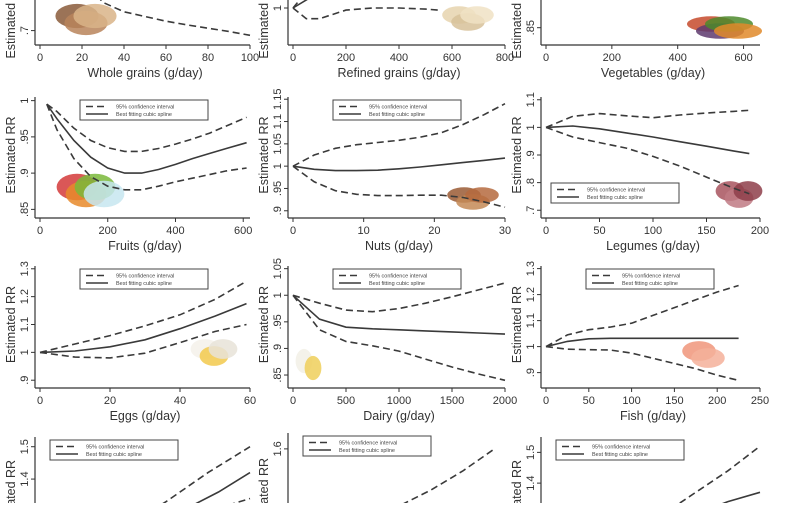 The image size is (786, 508). What do you see at coordinates (760, 401) in the screenshot?
I see `x-tick-label: 250` at bounding box center [760, 401].